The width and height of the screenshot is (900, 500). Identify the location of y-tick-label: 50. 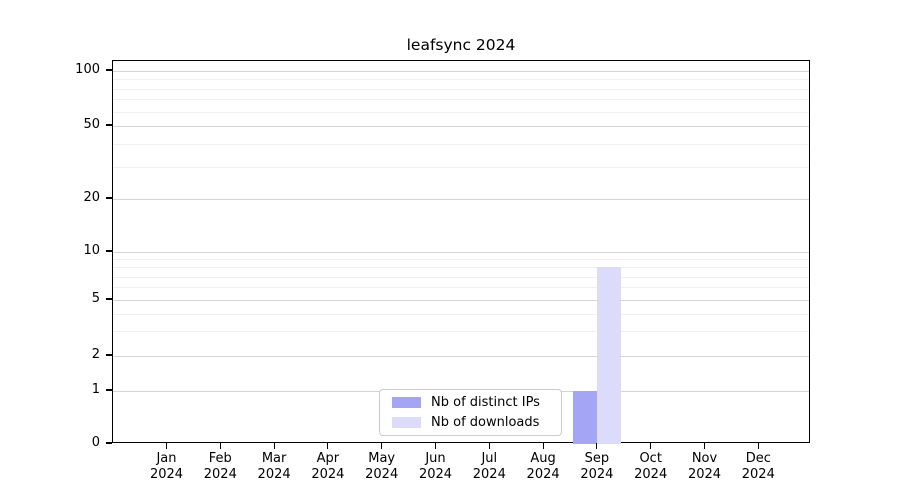
(91, 124).